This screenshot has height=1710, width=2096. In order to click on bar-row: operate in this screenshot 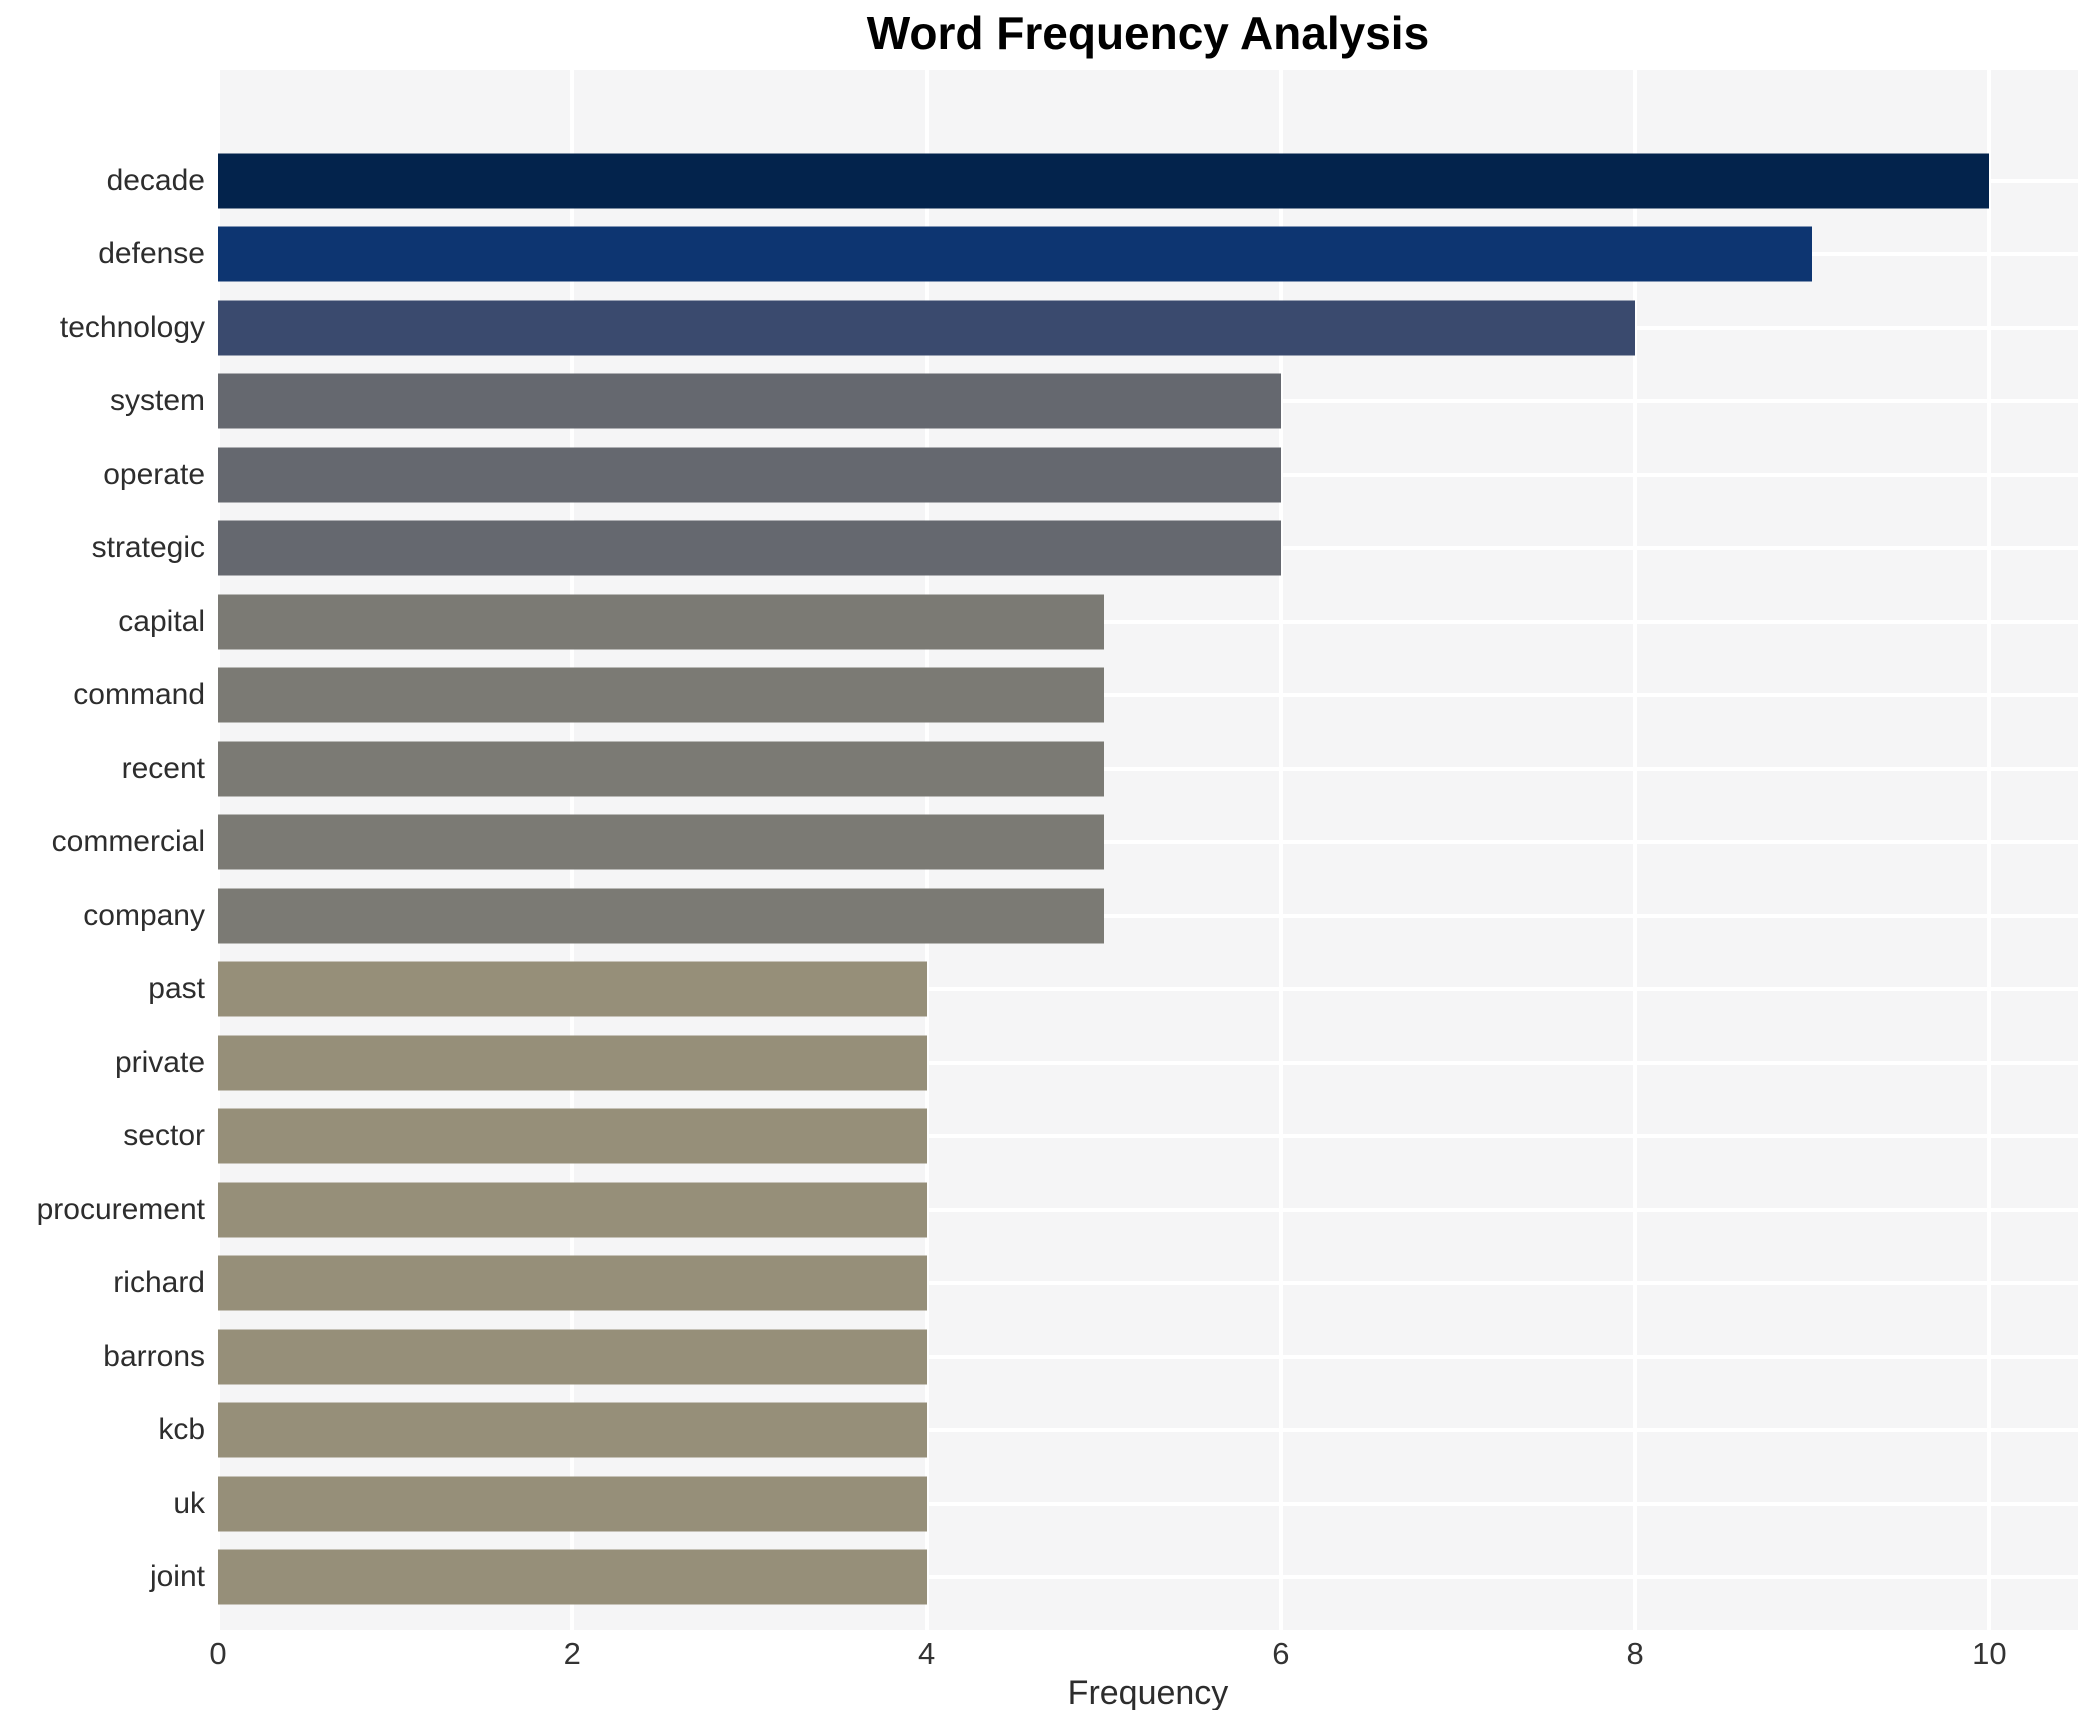, I will do `click(1090, 475)`.